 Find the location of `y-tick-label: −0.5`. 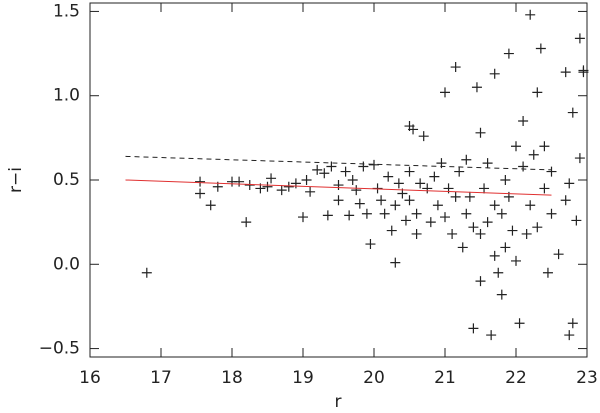

y-tick-label: −0.5 is located at coordinates (59, 349).